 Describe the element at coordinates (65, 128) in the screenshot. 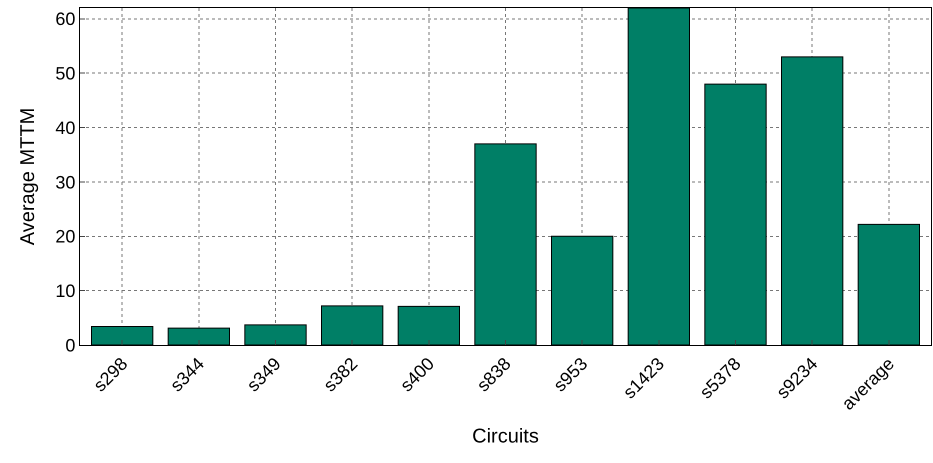

I see `y-tick-label: 40` at that location.